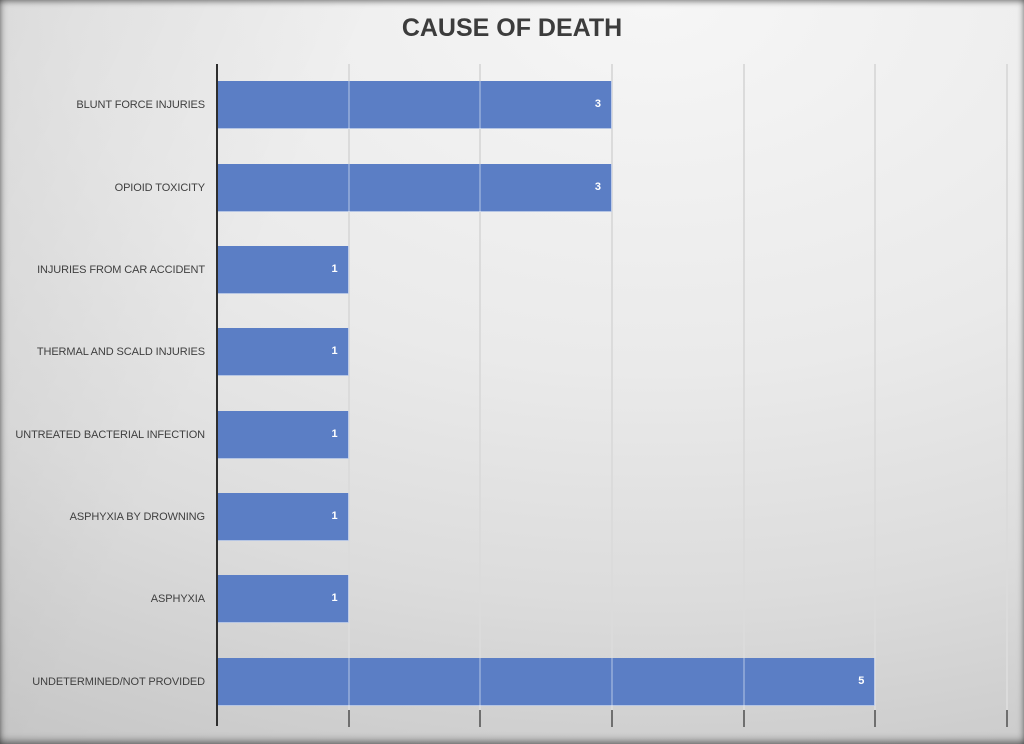 The width and height of the screenshot is (1024, 744). Describe the element at coordinates (118, 681) in the screenshot. I see `category-label: UNDETERMINED/NOT PROVIDED` at that location.